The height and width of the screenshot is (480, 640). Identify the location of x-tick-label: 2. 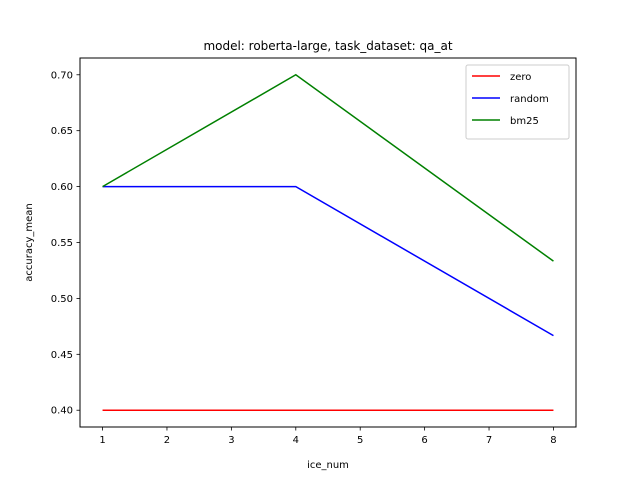
(167, 440).